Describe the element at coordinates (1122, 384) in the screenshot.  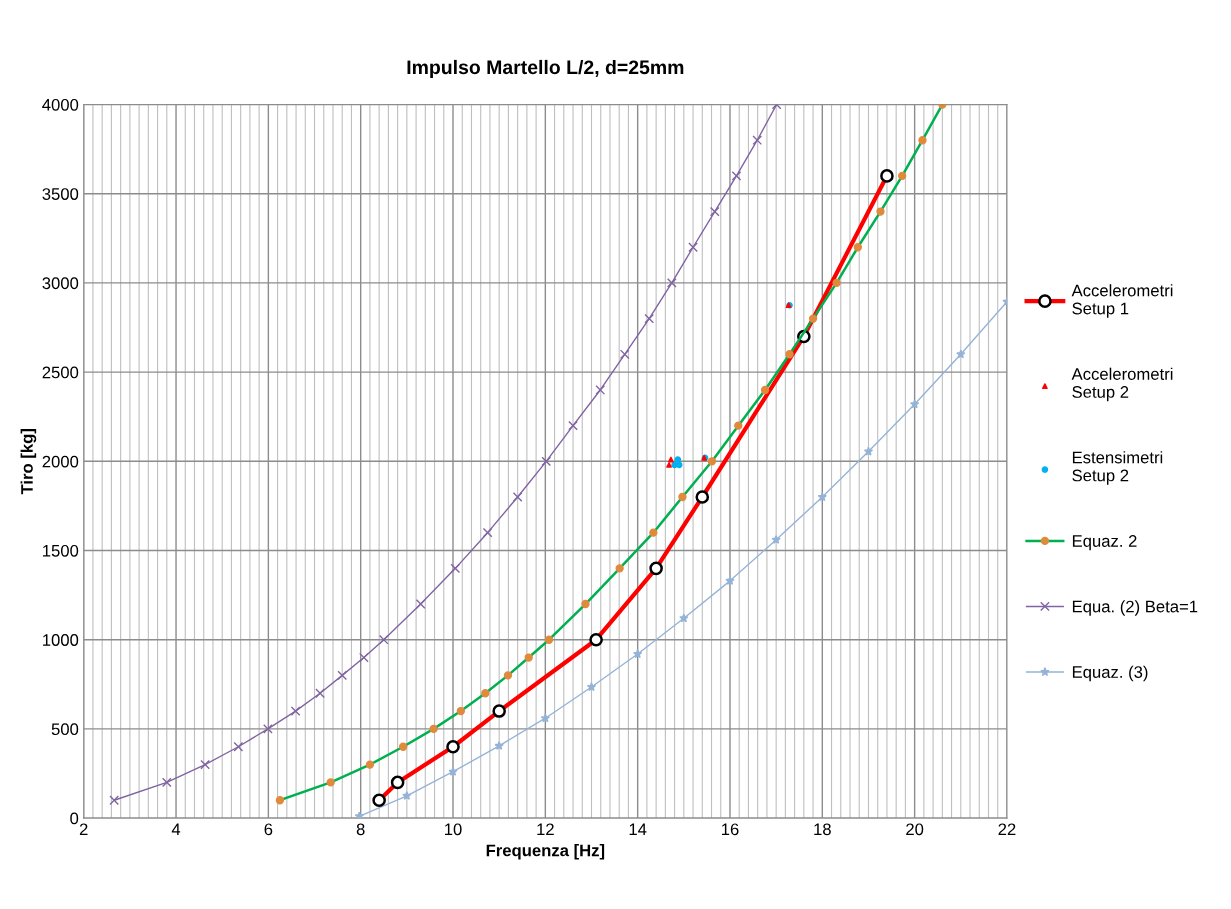
I see `legend-label: Accelerometri Setup 2` at that location.